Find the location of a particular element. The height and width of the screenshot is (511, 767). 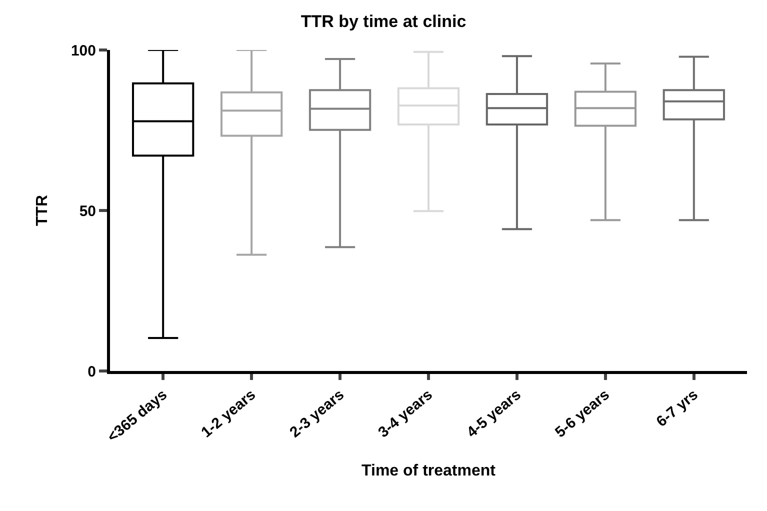

y-tick-label: 0 is located at coordinates (92, 371).